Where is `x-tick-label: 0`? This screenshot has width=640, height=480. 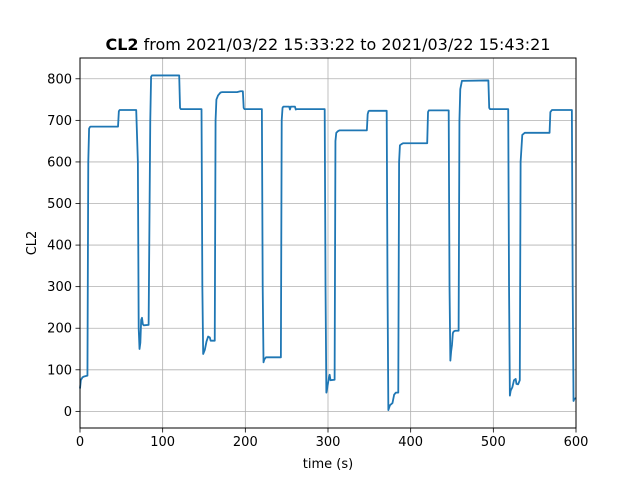
x-tick-label: 0 is located at coordinates (80, 442).